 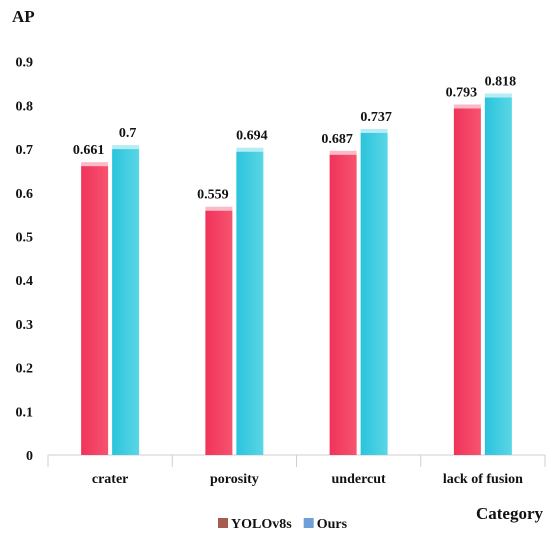 I want to click on y-tick-label: 0.7, so click(x=25, y=150).